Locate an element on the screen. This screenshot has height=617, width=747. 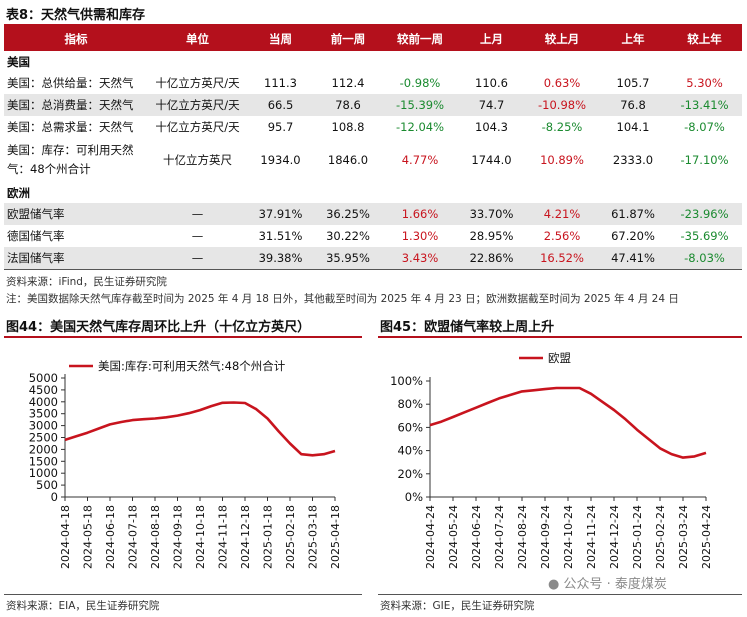
table-cell: 33.70% is located at coordinates (491, 214).